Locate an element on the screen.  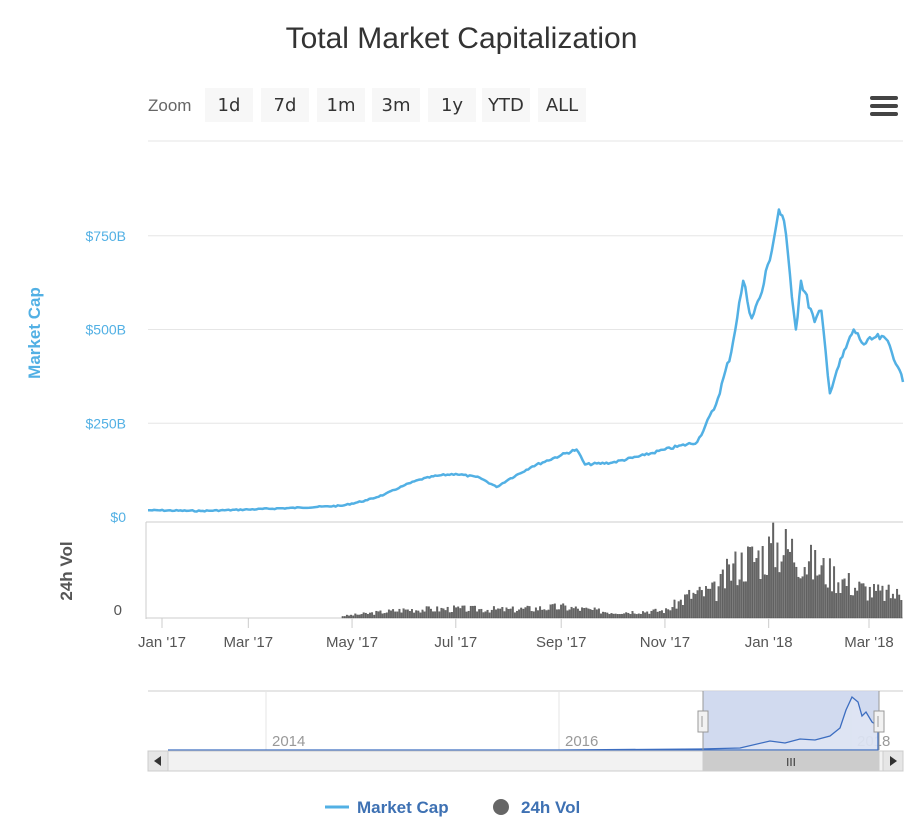
navigator: 2014 2016 2018 is located at coordinates (525, 720).